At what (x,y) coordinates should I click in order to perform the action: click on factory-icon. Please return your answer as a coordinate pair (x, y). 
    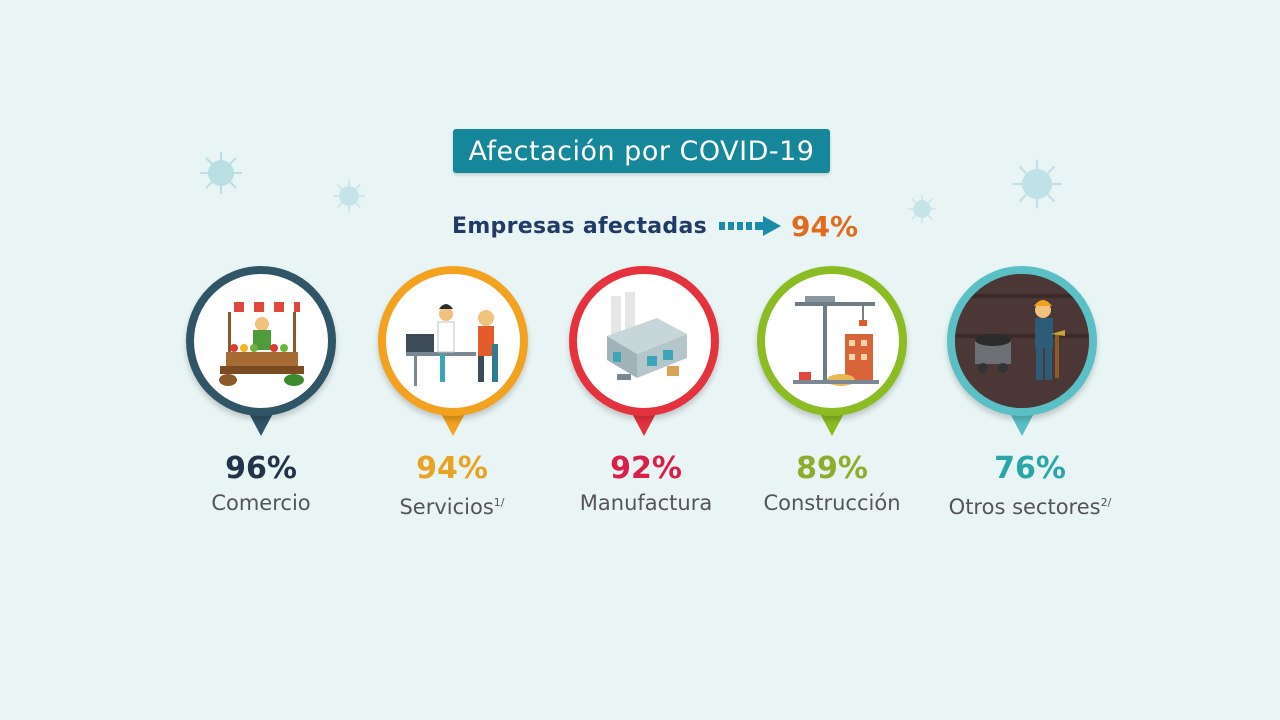
    Looking at the image, I should click on (647, 336).